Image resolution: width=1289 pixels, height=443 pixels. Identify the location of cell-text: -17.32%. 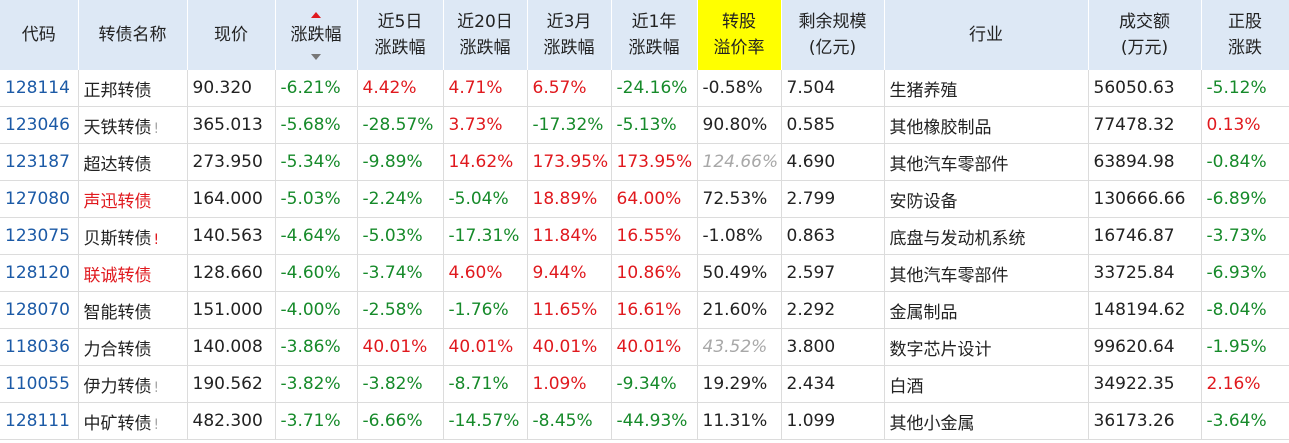
(568, 125).